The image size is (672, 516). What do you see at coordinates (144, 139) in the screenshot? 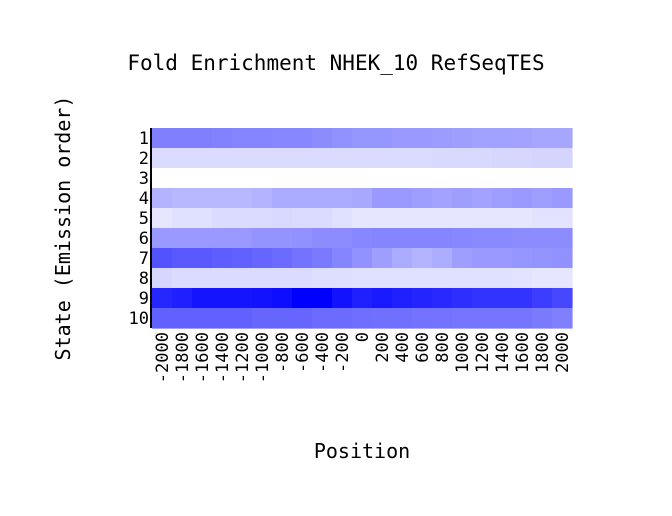
I see `y-tick-label: 1` at bounding box center [144, 139].